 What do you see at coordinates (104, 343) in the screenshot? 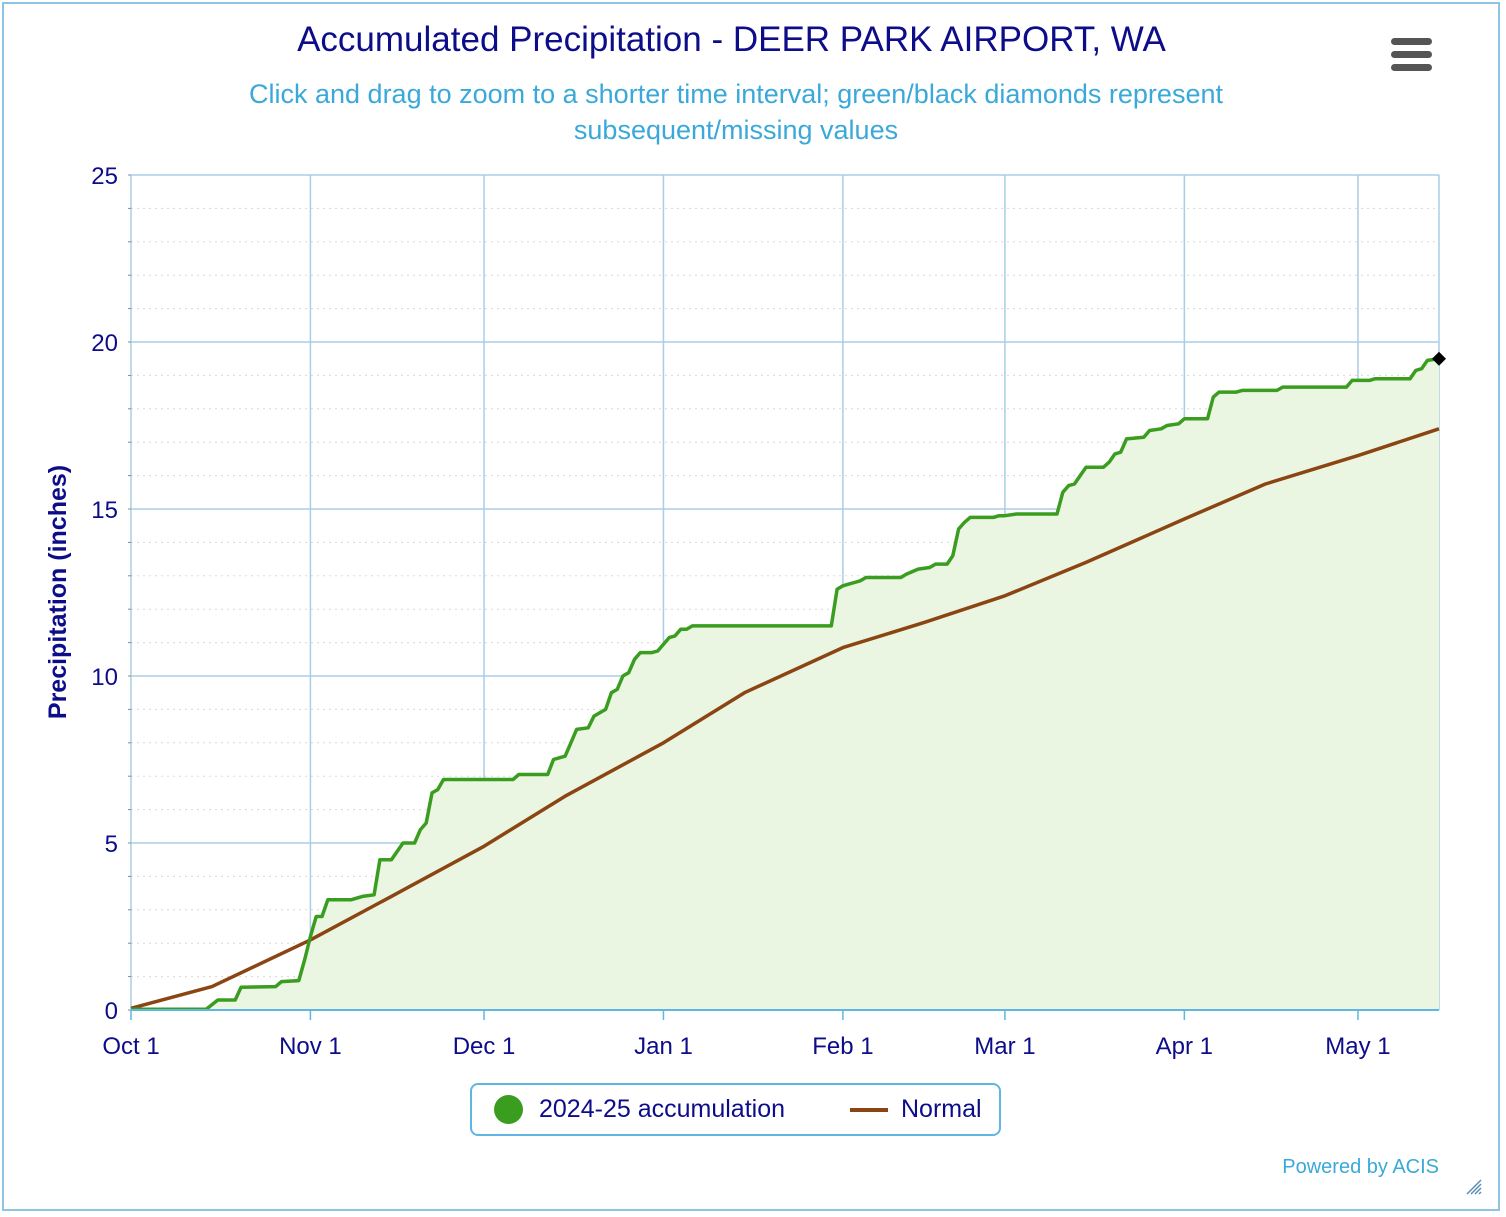
I see `y-tick-label: 20` at bounding box center [104, 343].